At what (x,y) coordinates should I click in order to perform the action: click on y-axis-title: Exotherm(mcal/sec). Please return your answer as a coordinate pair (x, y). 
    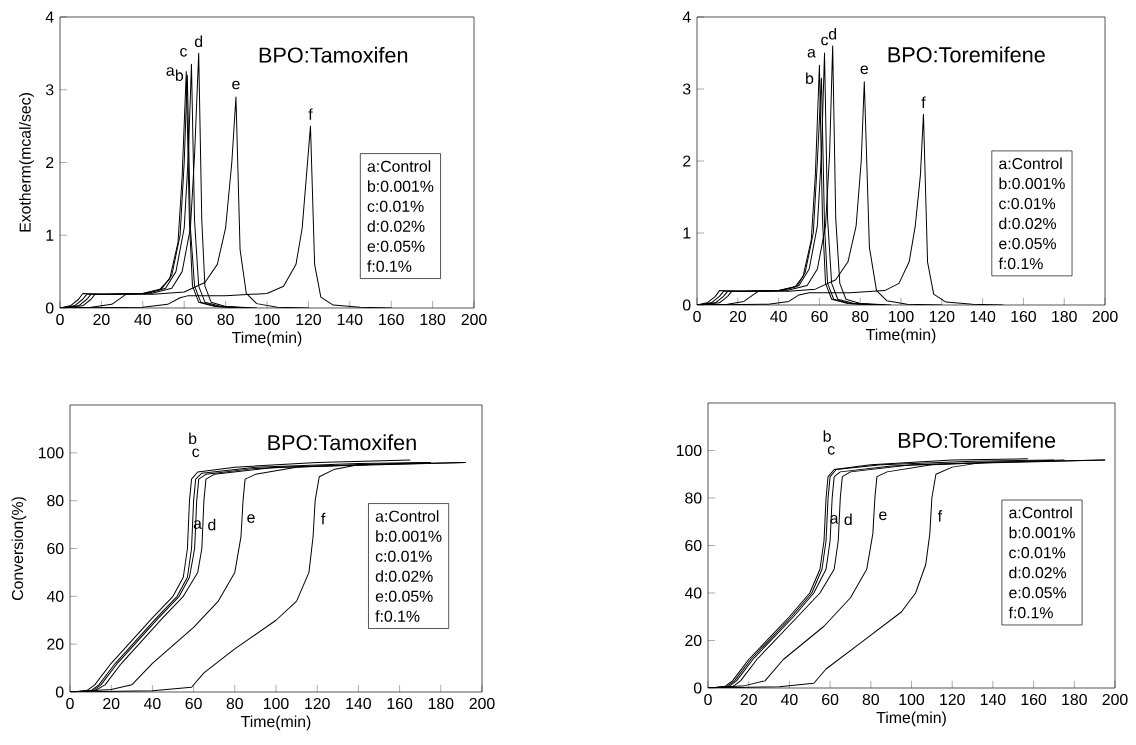
    Looking at the image, I should click on (26, 162).